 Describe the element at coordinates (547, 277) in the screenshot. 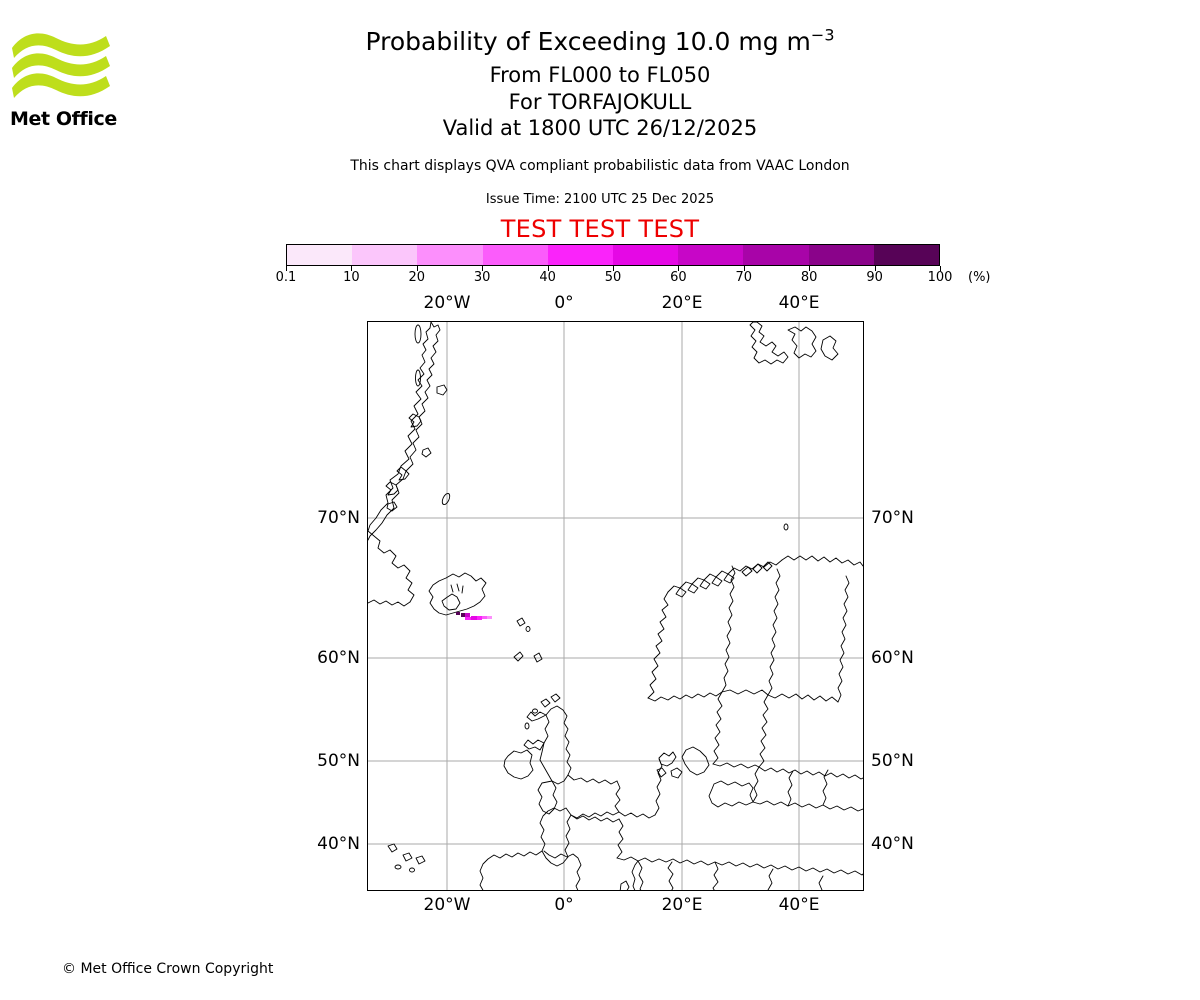

I see `colorbar-tick-label-4: 40` at that location.